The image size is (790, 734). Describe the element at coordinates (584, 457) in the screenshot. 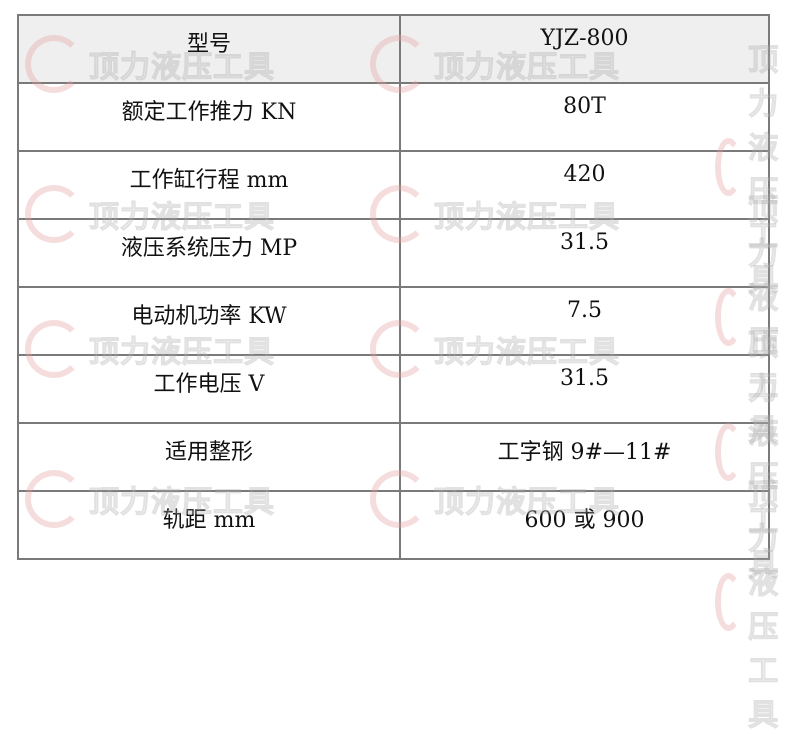

I see `value-cell: 工字钢 9#—11#` at that location.